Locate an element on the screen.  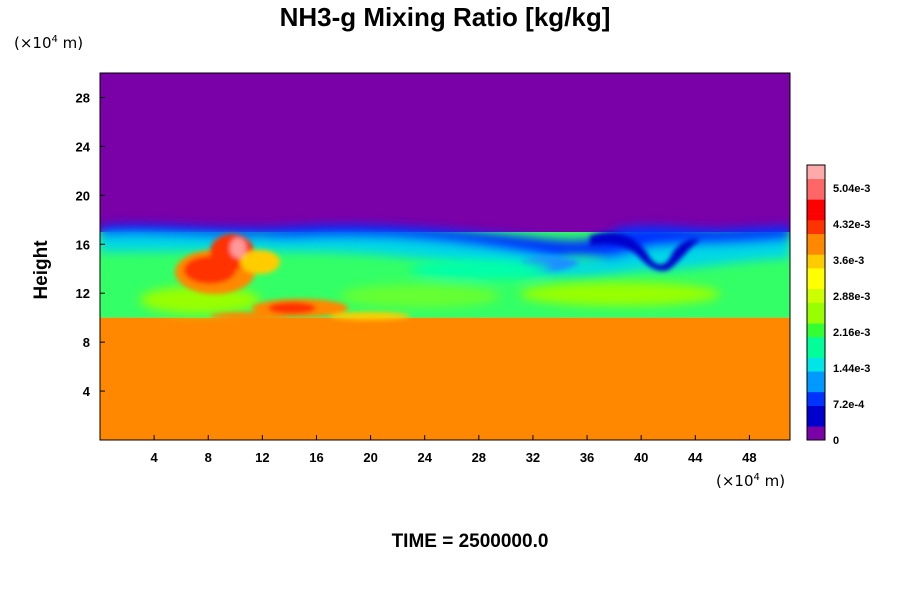
x-axis: 4 8 12 16 20 24 28 32 36 40 44 48 is located at coordinates (454, 450).